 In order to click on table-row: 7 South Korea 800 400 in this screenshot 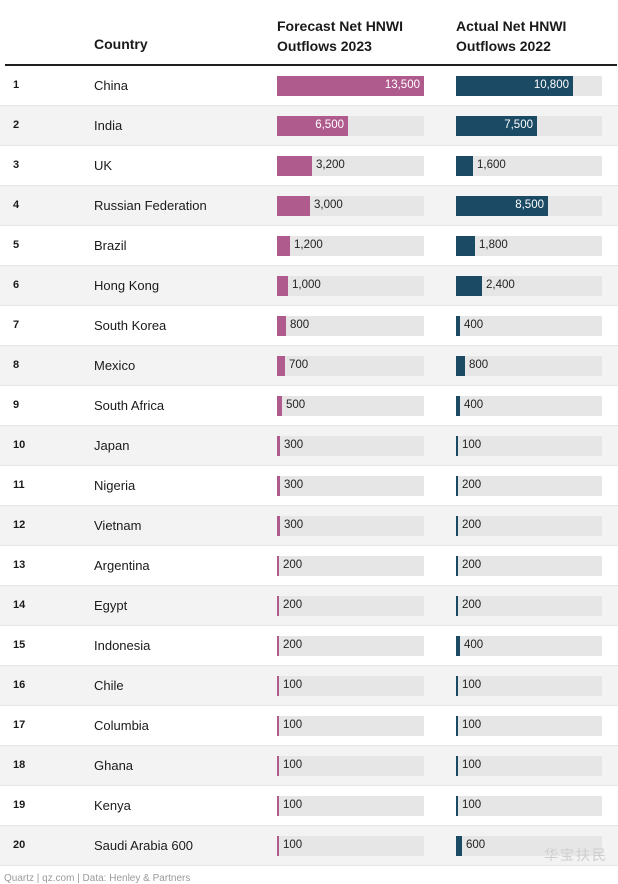, I will do `click(309, 326)`.